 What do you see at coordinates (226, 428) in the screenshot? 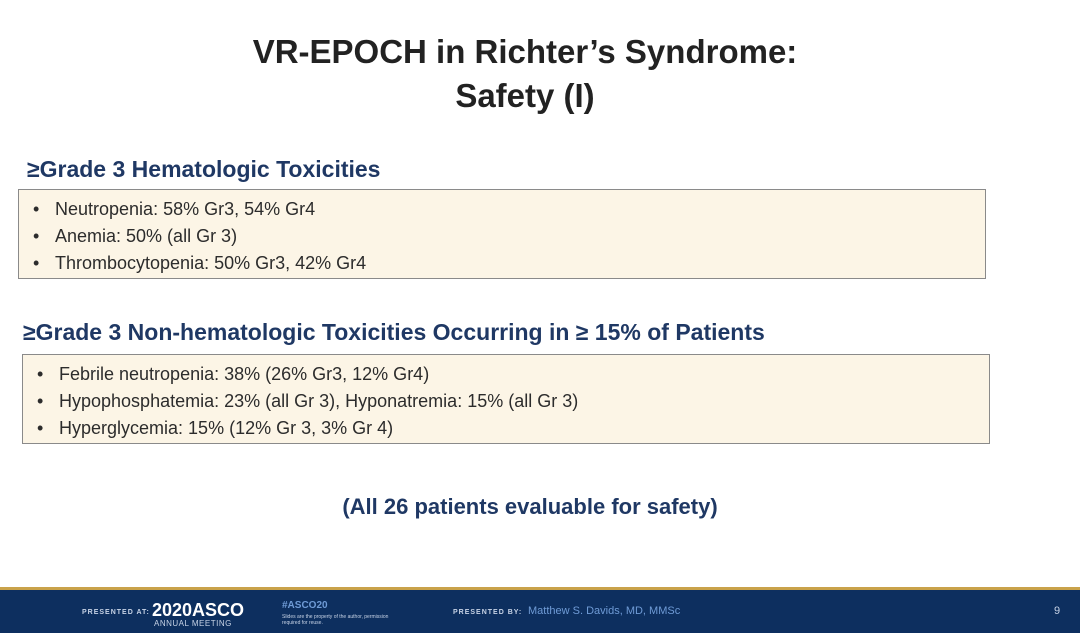
I see `list-item-text: Hyperglycemia: 15% (12% Gr 3, 3% Gr 4)` at bounding box center [226, 428].